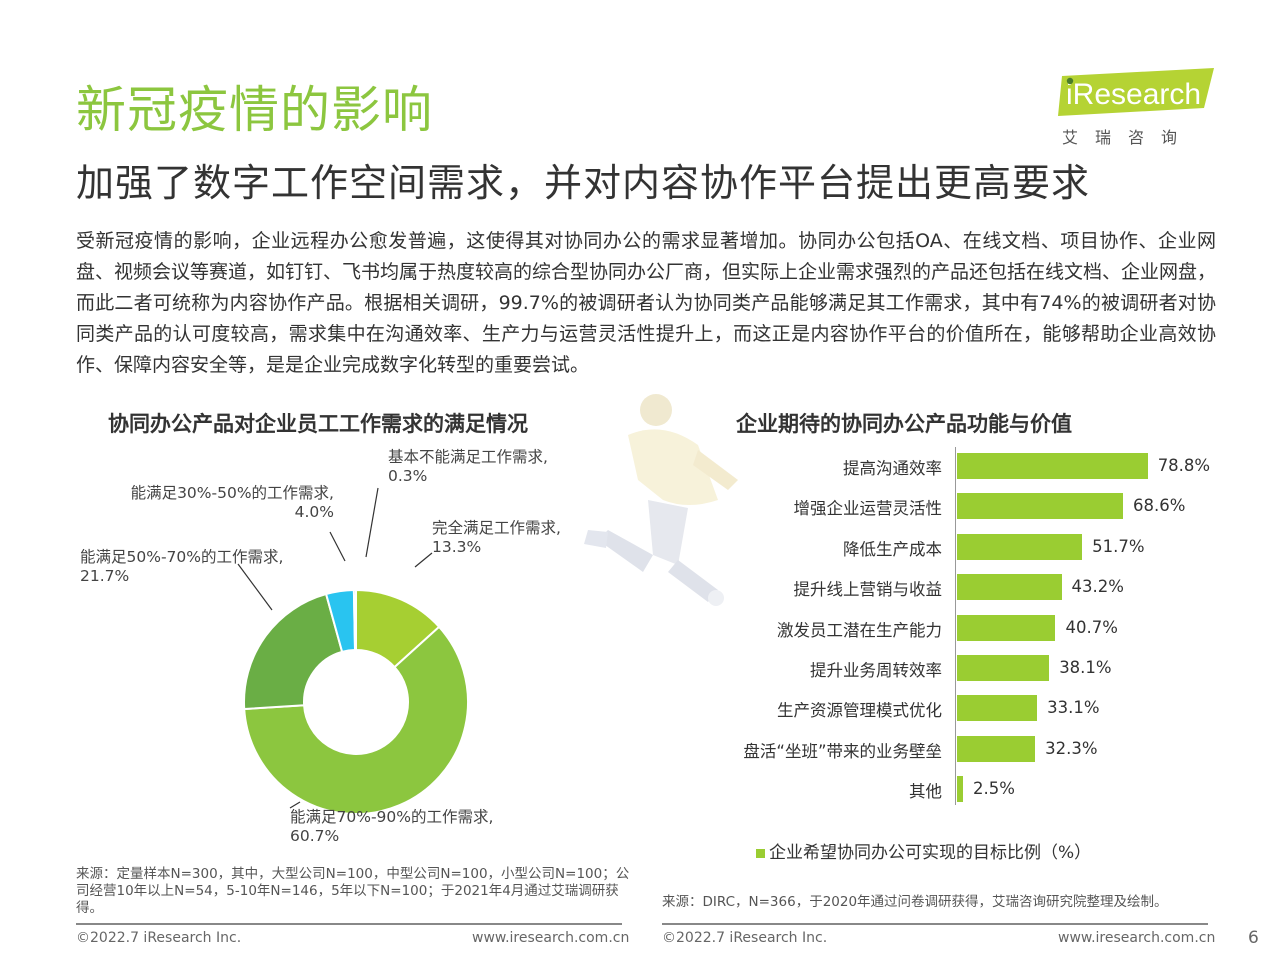 This screenshot has width=1280, height=960. I want to click on bar-chart-axis, so click(955, 626).